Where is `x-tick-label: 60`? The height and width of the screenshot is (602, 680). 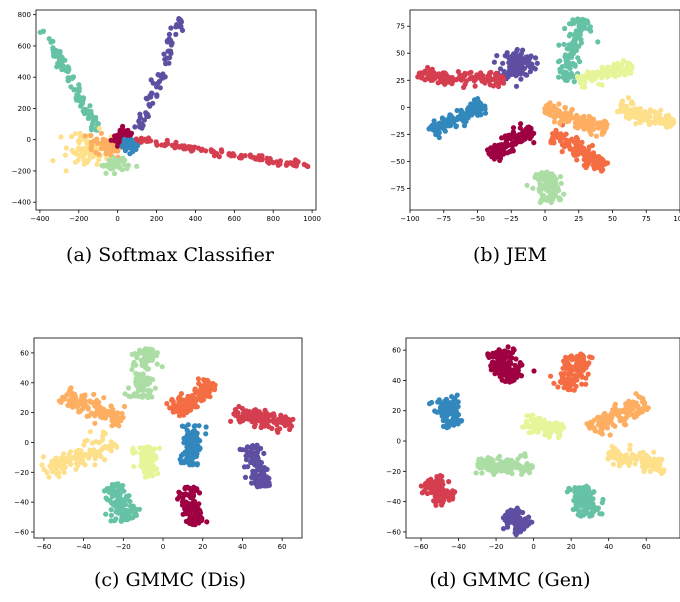
x-tick-label: 60 is located at coordinates (646, 547).